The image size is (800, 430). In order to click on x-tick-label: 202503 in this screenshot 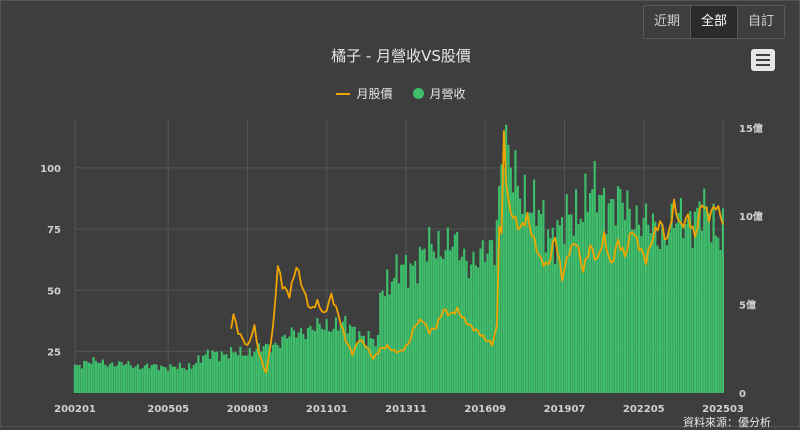, I will do `click(723, 409)`.